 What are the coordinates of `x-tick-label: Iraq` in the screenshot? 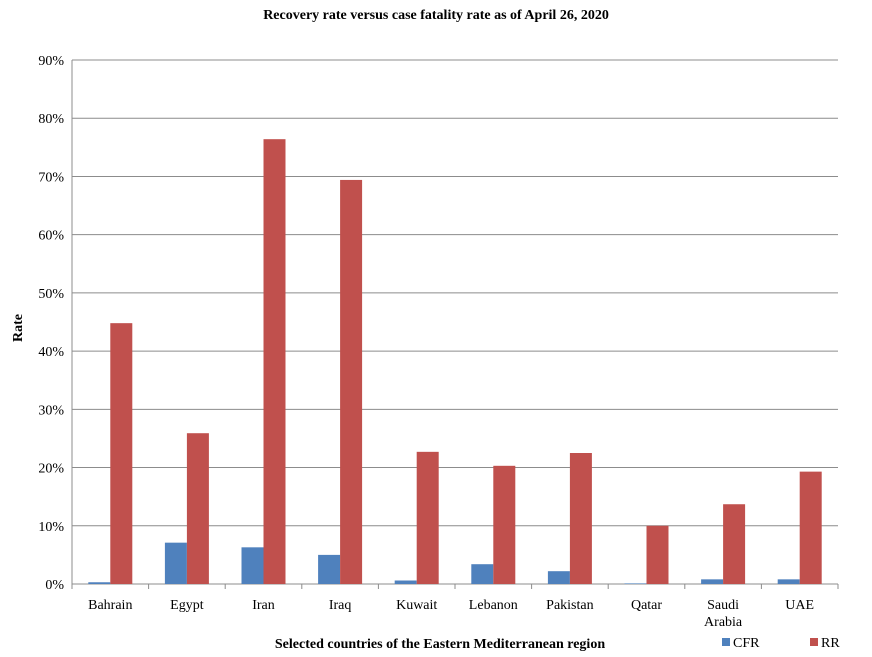 It's located at (340, 605).